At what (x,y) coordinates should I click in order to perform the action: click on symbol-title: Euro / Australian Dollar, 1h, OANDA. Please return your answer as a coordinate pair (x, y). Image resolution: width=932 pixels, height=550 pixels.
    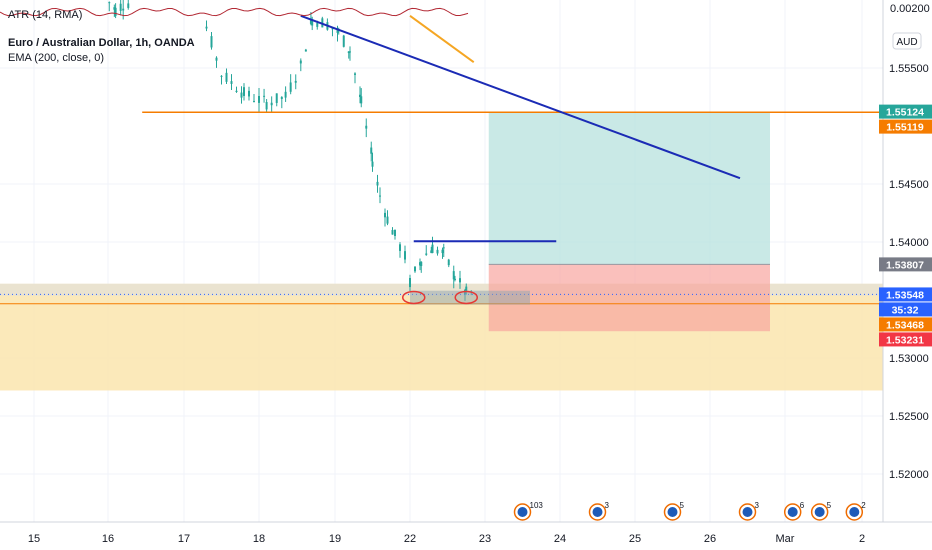
    Looking at the image, I should click on (101, 43).